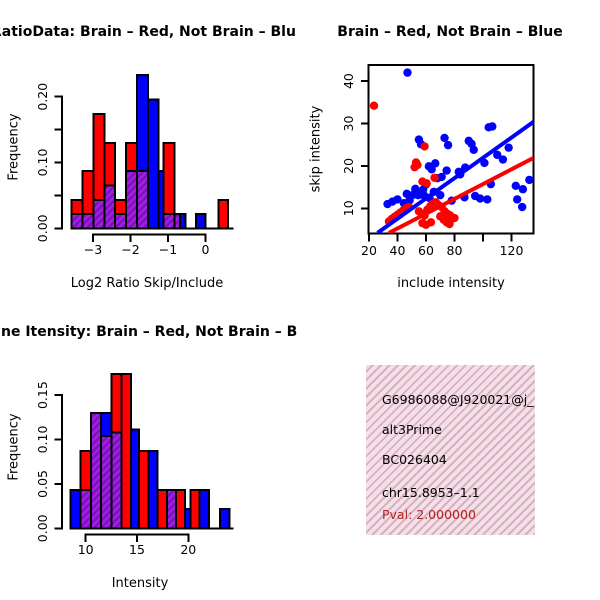 Image resolution: width=600 pixels, height=600 pixels. What do you see at coordinates (461, 195) in the screenshot?
I see `fit-line-red` at bounding box center [461, 195].